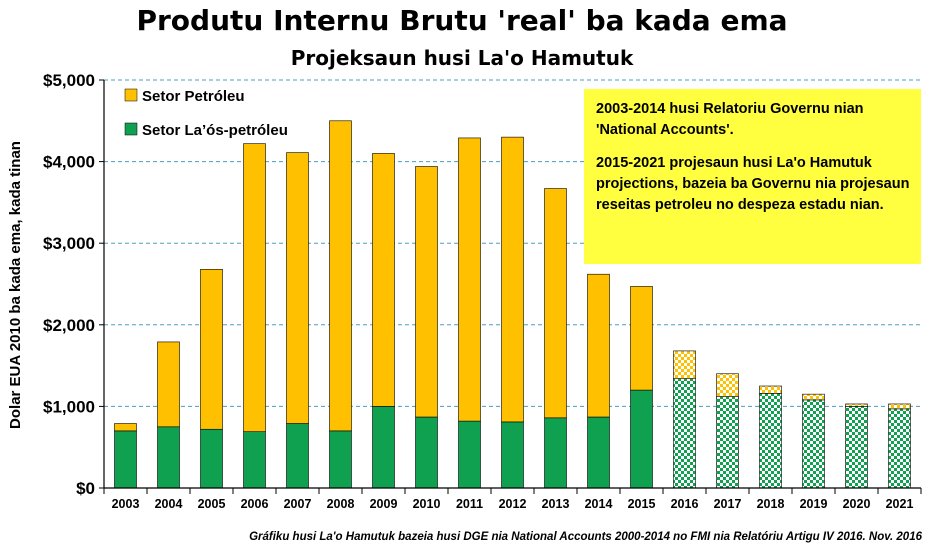  I want to click on bar-non-petroleum-2005, so click(211, 458).